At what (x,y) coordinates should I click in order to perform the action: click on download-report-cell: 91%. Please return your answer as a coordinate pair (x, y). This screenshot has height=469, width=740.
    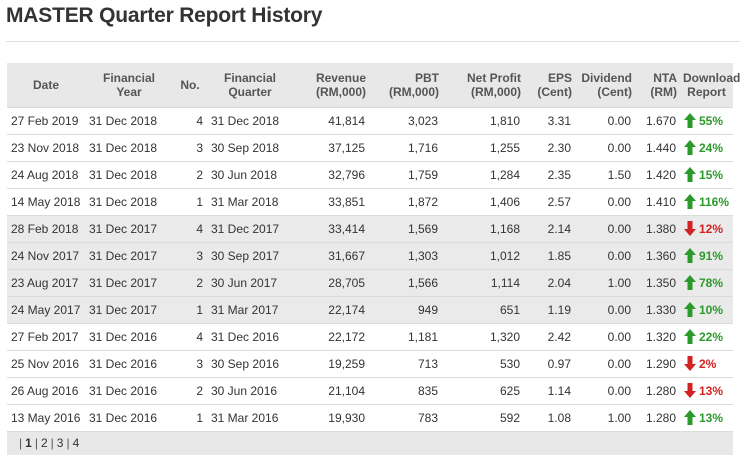
    Looking at the image, I should click on (706, 255).